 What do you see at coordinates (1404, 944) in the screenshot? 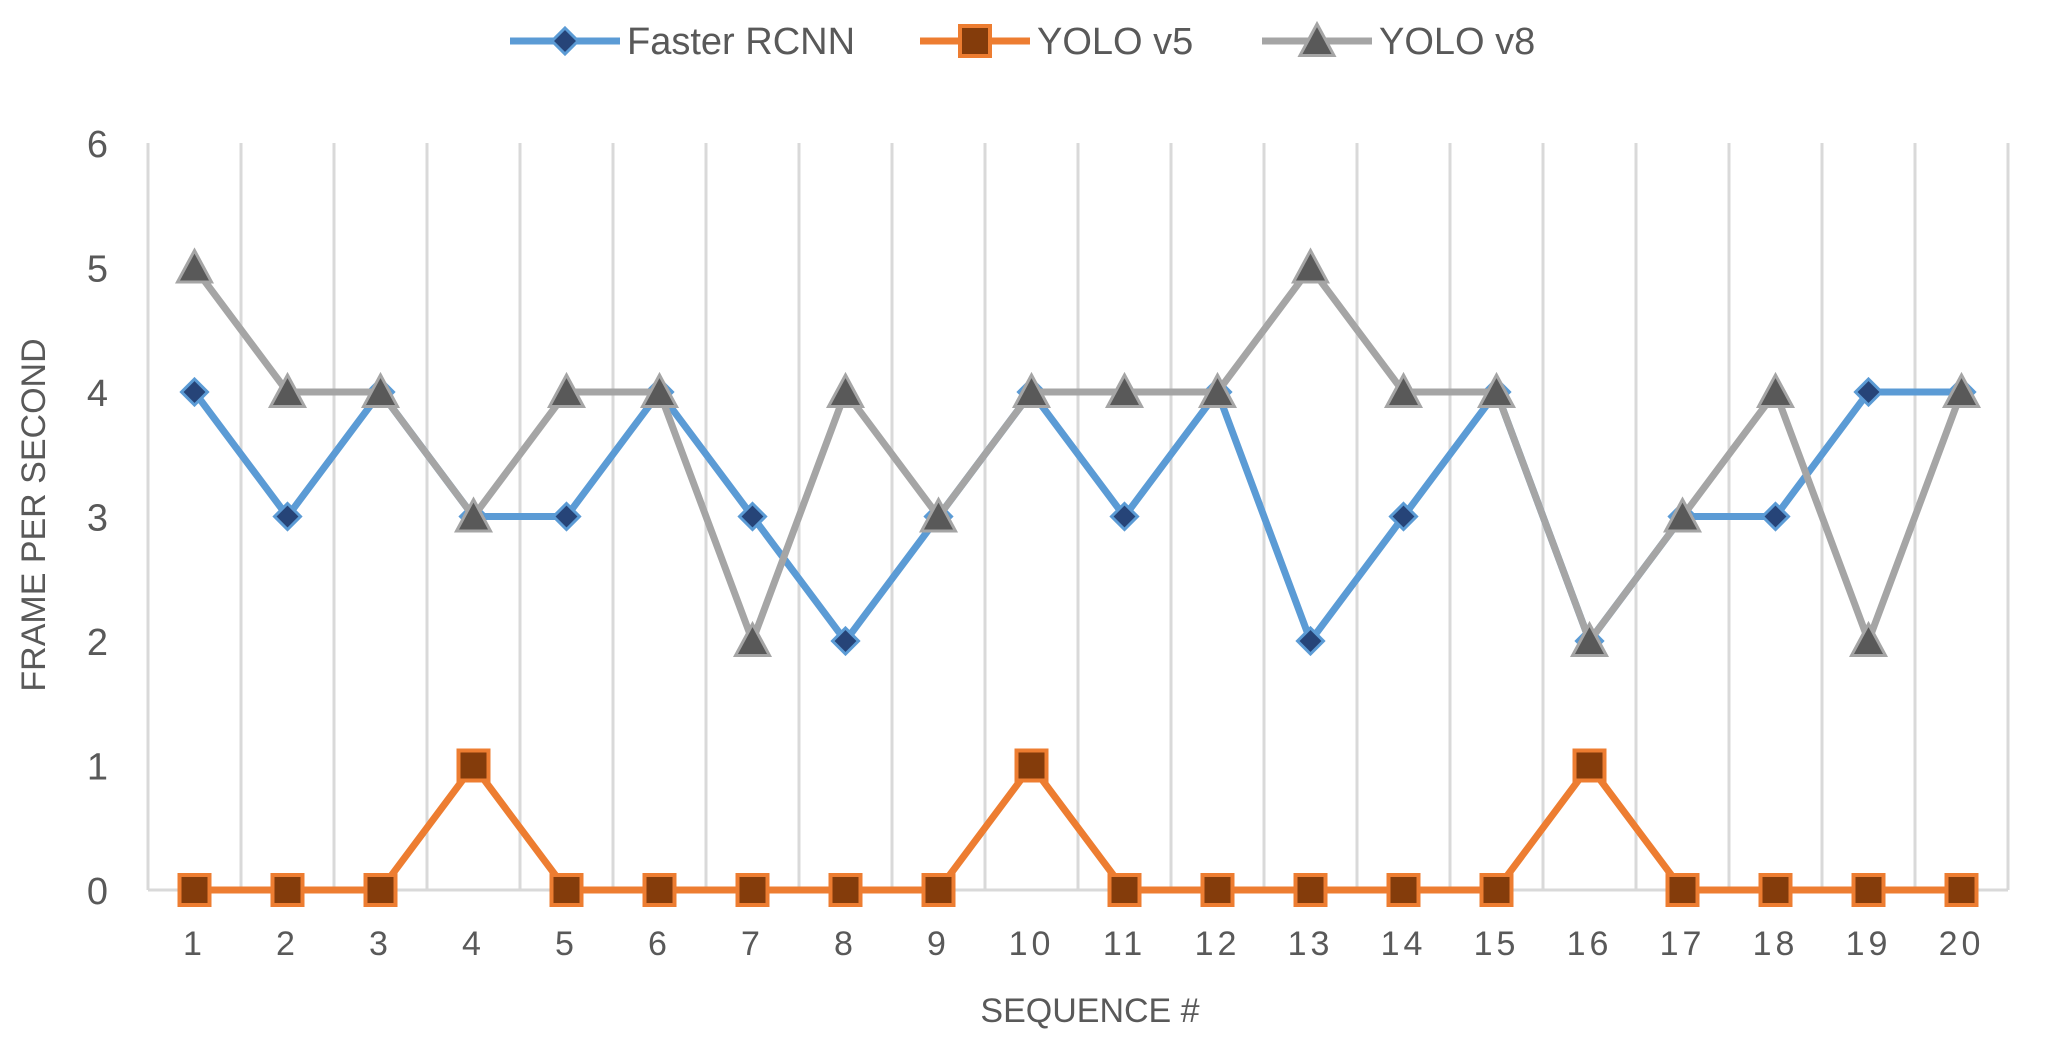
I see `x-tick-label: 14` at bounding box center [1404, 944].